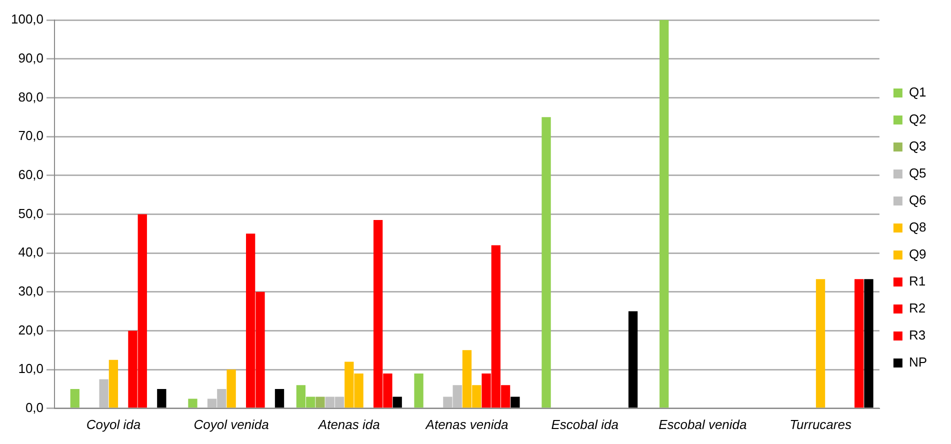 Image resolution: width=951 pixels, height=444 pixels. I want to click on legend-label: NP, so click(918, 362).